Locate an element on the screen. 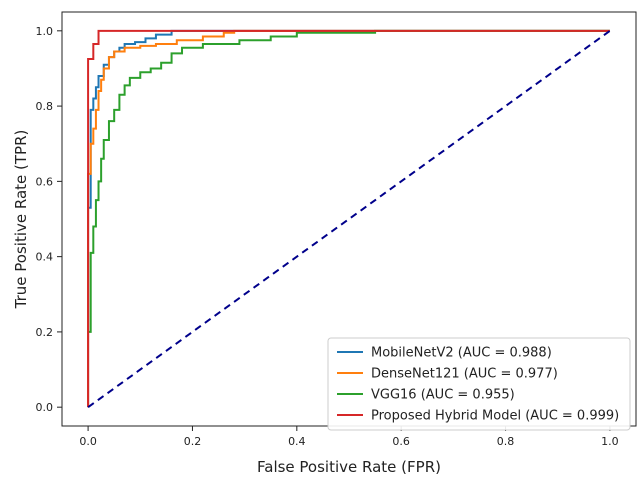  y-tick-label: 0.0 is located at coordinates (45, 407).